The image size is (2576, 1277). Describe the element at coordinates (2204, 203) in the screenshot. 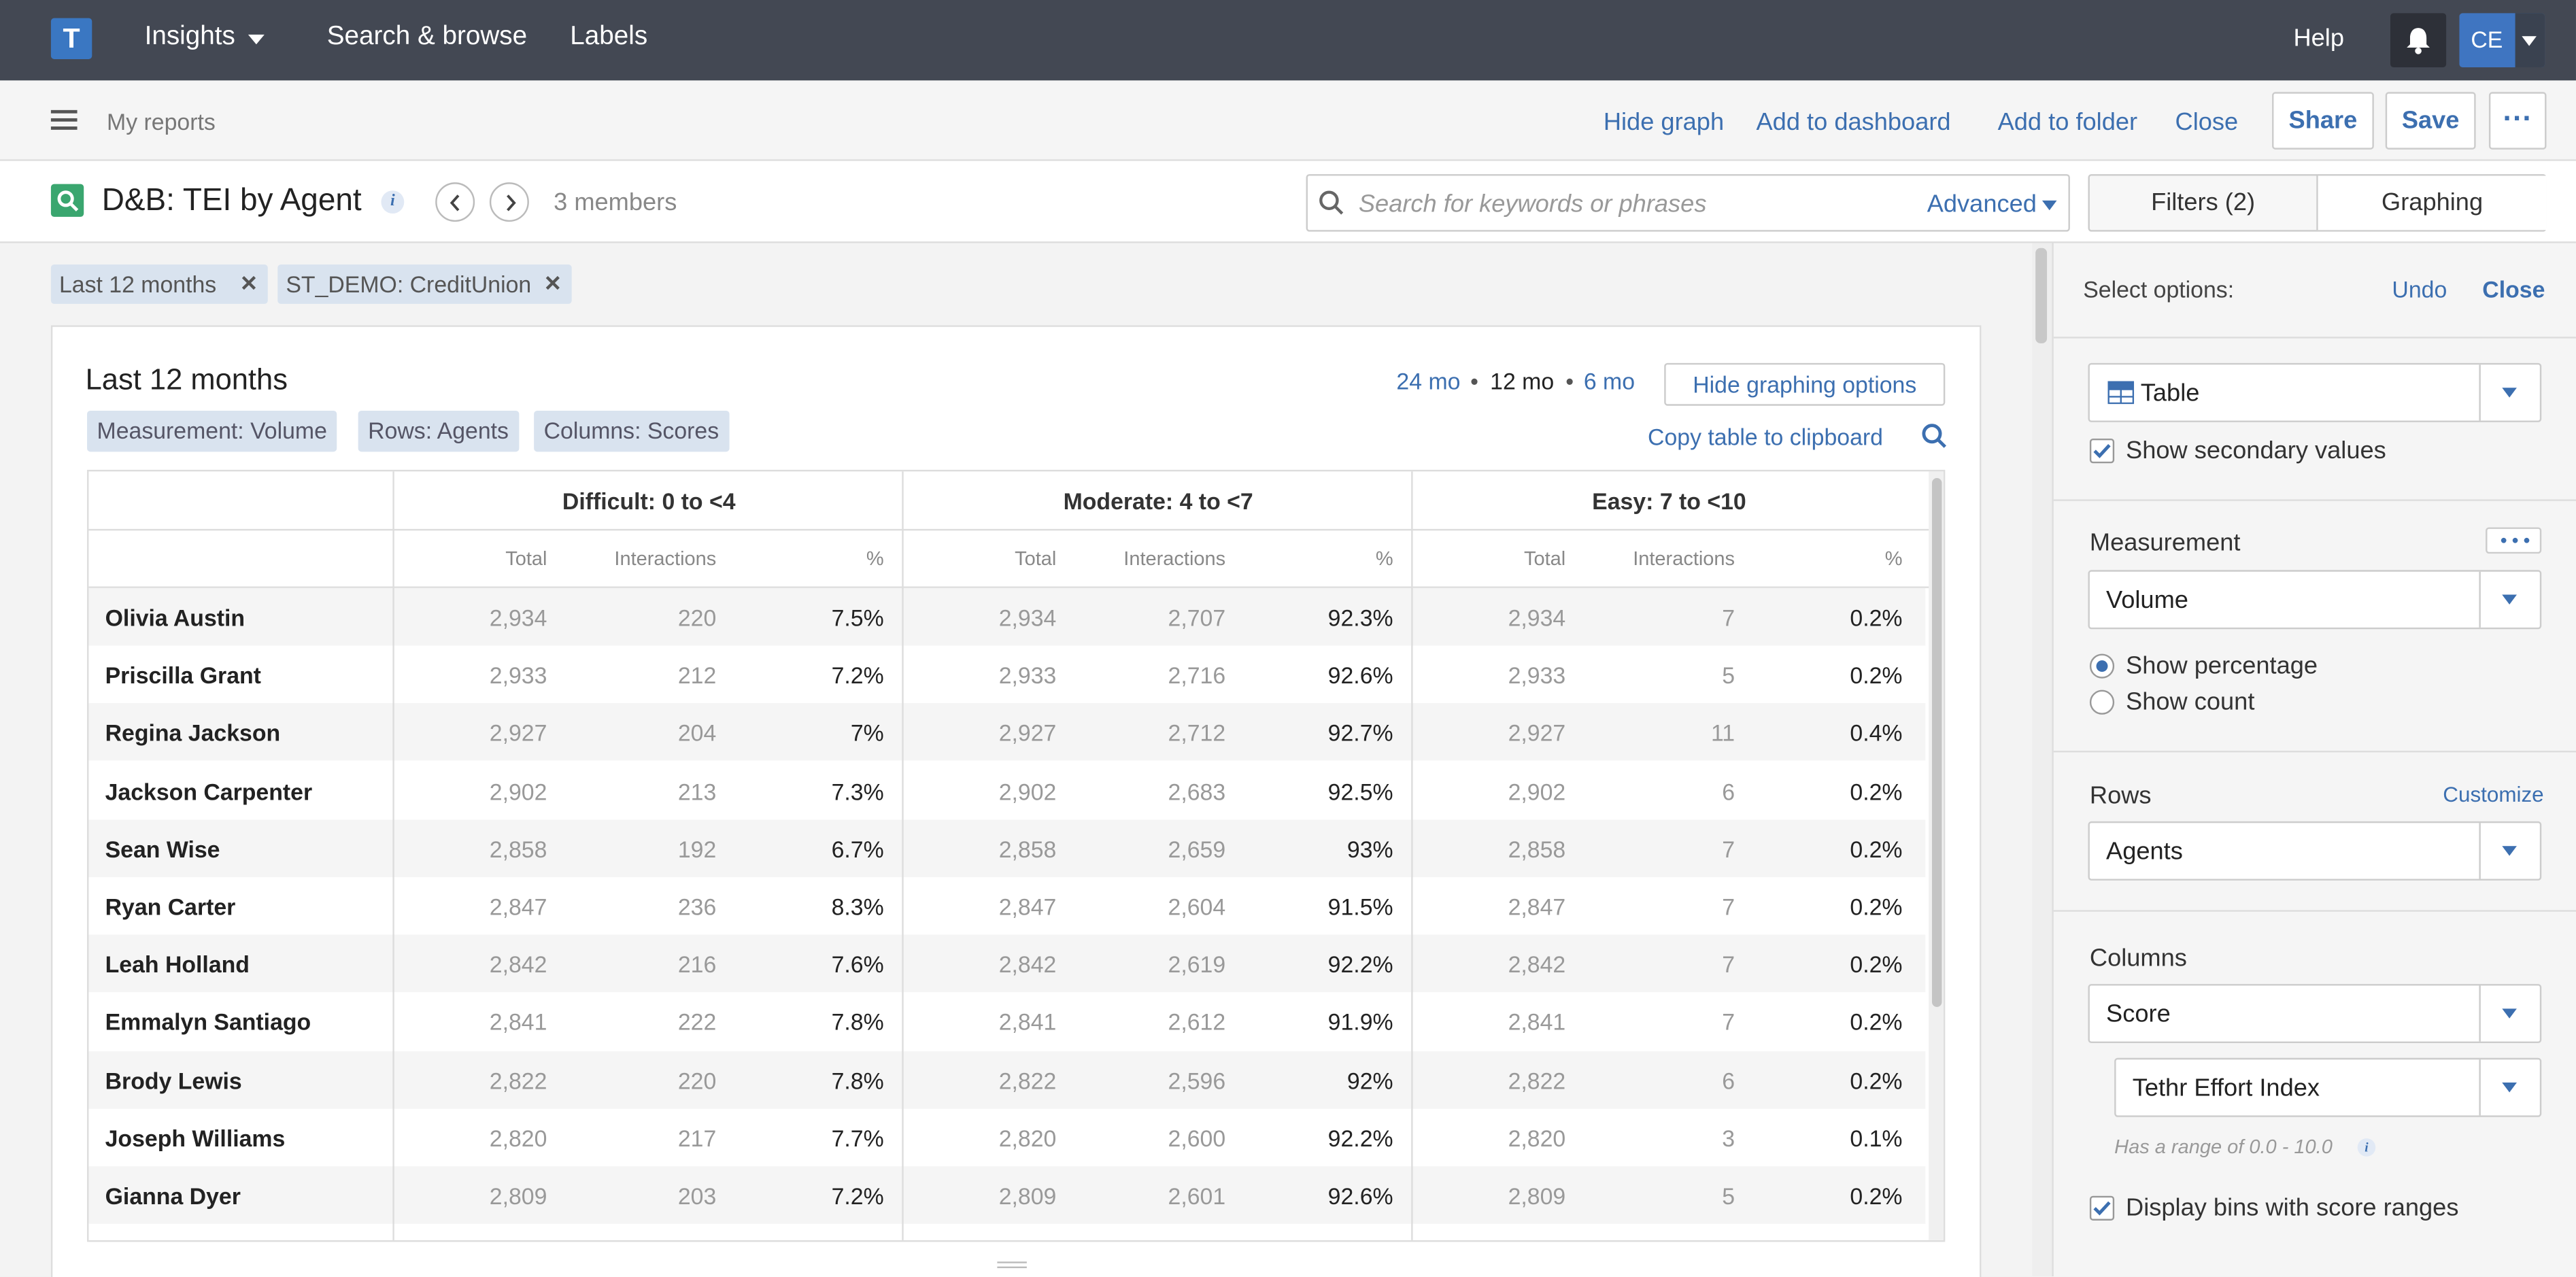

I see `tab-filters: Filters (2)` at that location.